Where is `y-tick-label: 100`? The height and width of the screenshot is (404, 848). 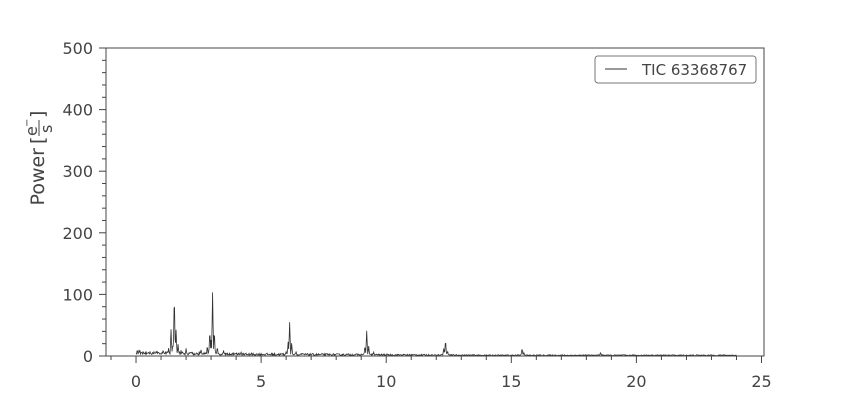
y-tick-label: 100 is located at coordinates (77, 294).